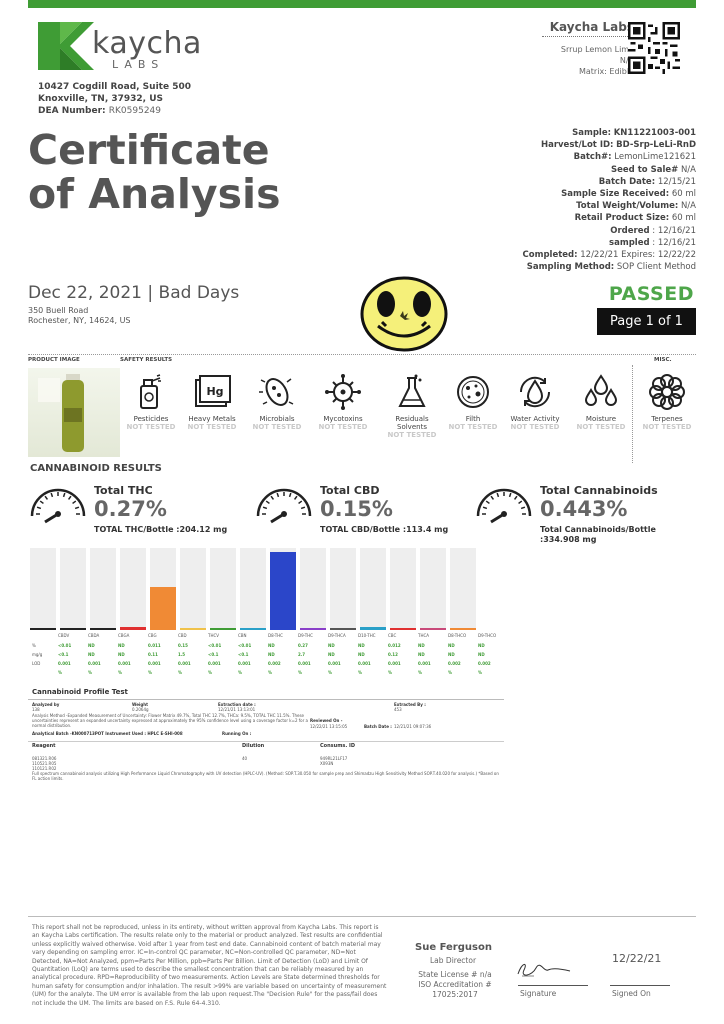 The image size is (724, 1024). I want to click on batch-date-label: Batch Date :, so click(378, 726).